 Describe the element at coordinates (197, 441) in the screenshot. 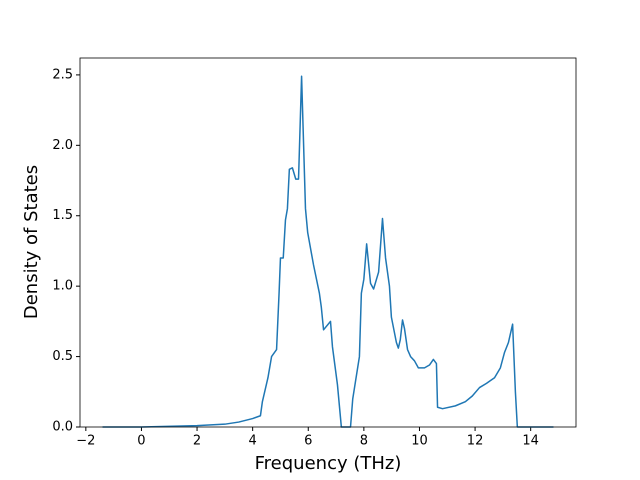

I see `x-tick-label: 2` at that location.